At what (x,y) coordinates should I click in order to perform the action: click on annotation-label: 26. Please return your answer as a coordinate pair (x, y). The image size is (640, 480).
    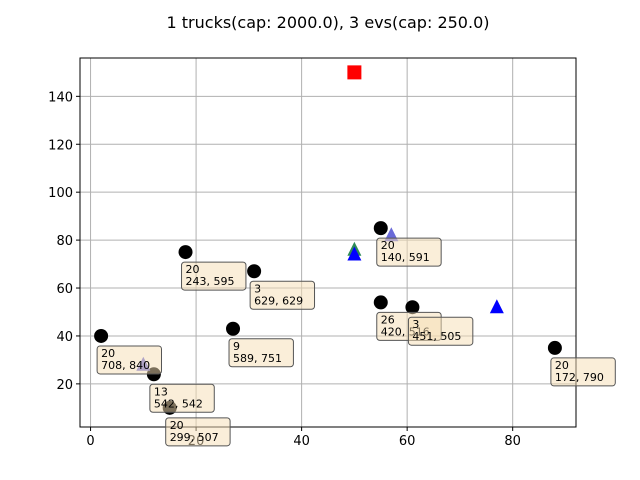
    Looking at the image, I should click on (388, 319).